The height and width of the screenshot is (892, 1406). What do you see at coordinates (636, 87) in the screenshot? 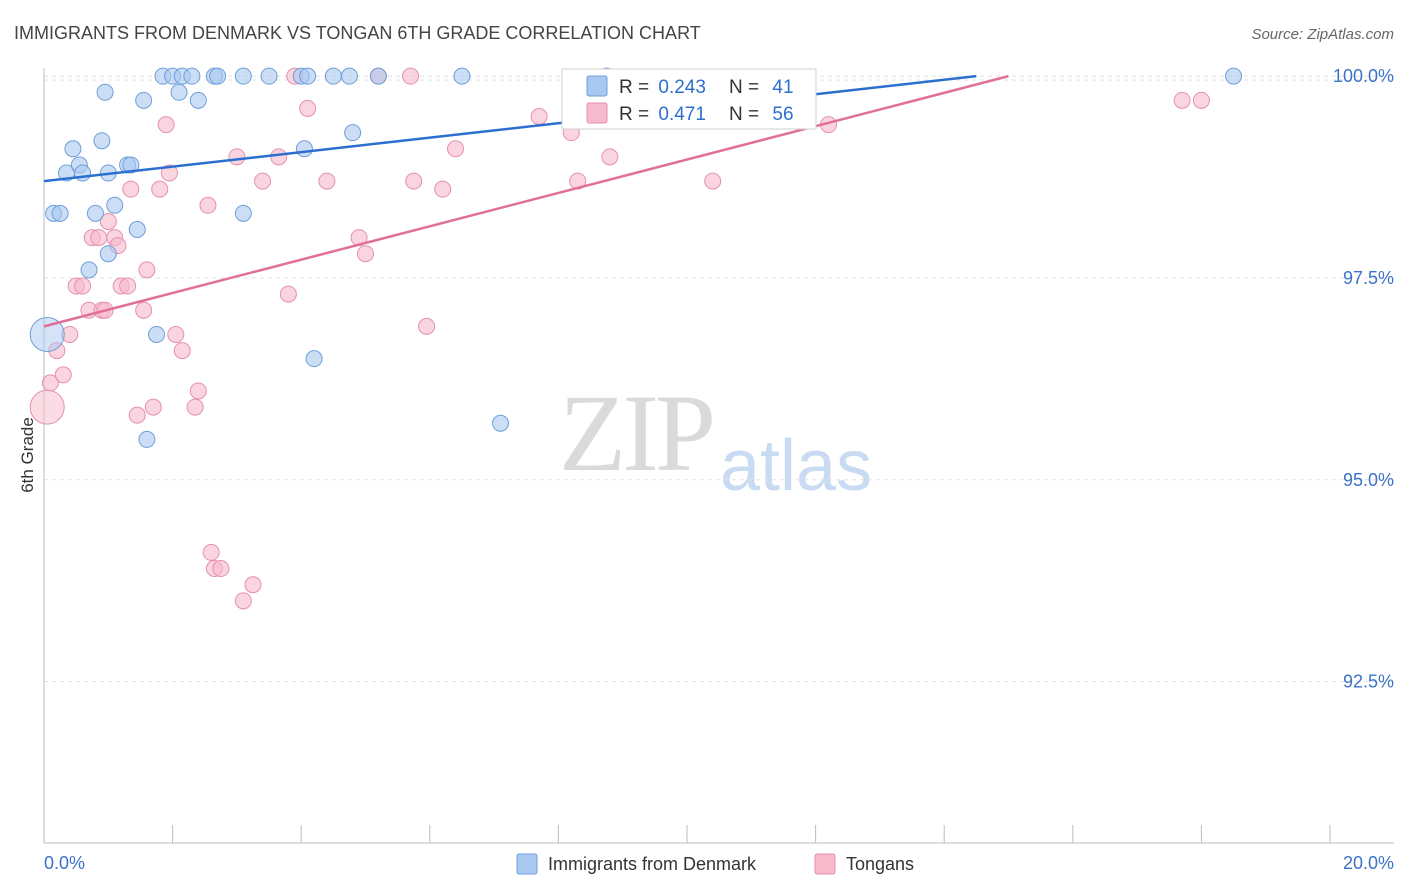
I see `stats-r-label-denmark: R =` at bounding box center [636, 87].